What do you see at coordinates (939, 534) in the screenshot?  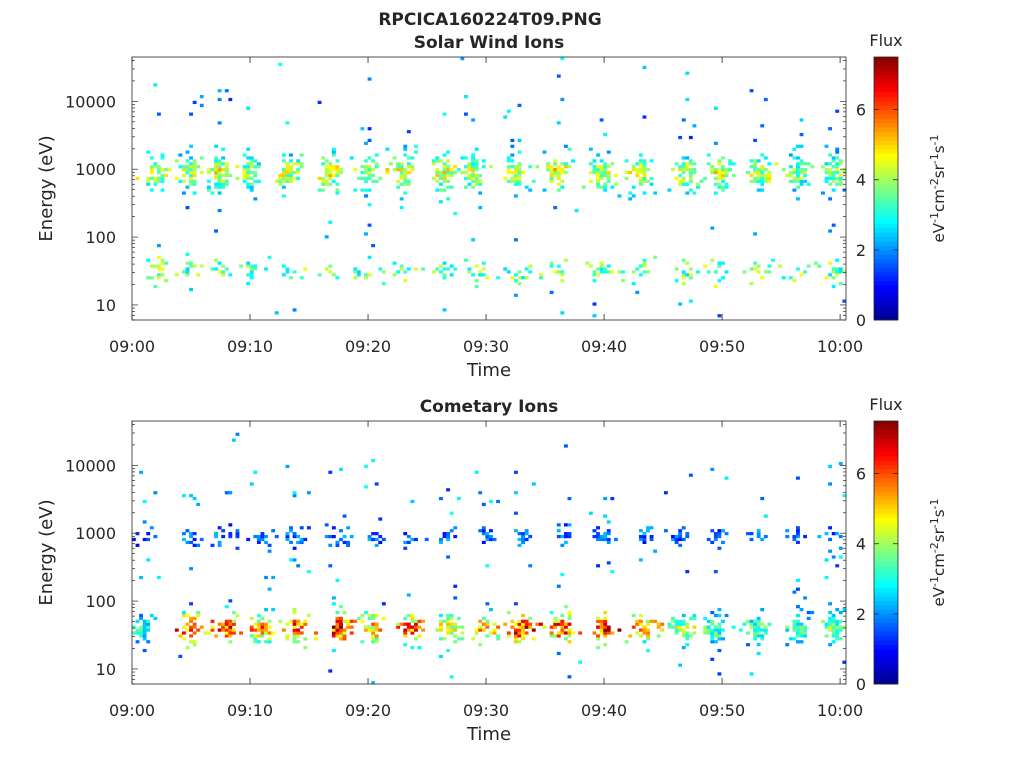 I see `units-base: sr` at bounding box center [939, 534].